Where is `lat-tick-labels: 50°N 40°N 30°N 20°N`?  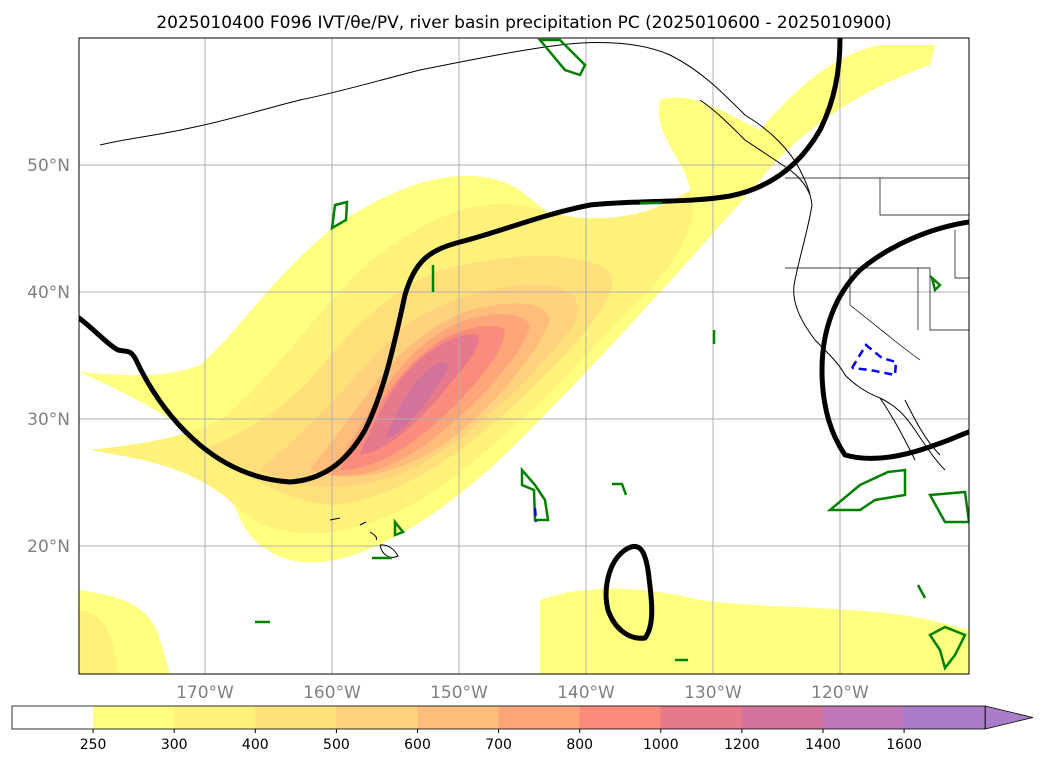
lat-tick-labels: 50°N 40°N 30°N 20°N is located at coordinates (48, 356).